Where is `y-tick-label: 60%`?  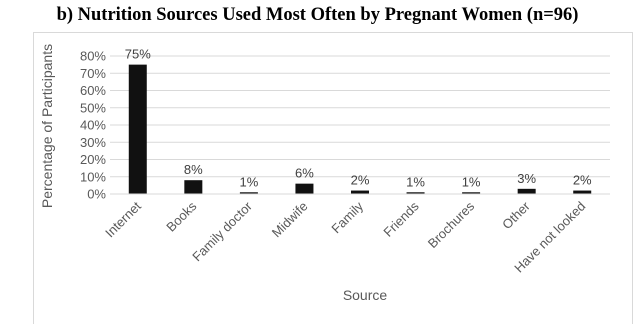
y-tick-label: 60% is located at coordinates (93, 90).